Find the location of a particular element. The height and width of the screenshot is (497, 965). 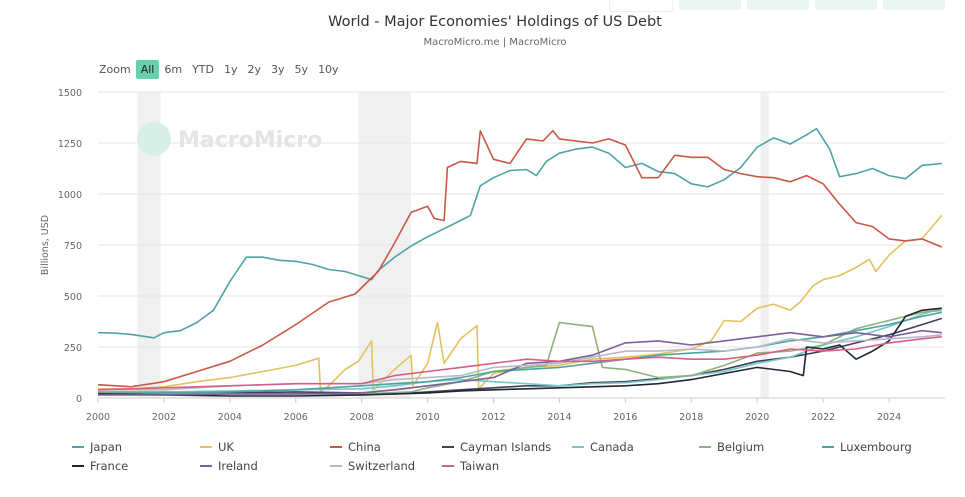

legend-label: UK is located at coordinates (226, 447).